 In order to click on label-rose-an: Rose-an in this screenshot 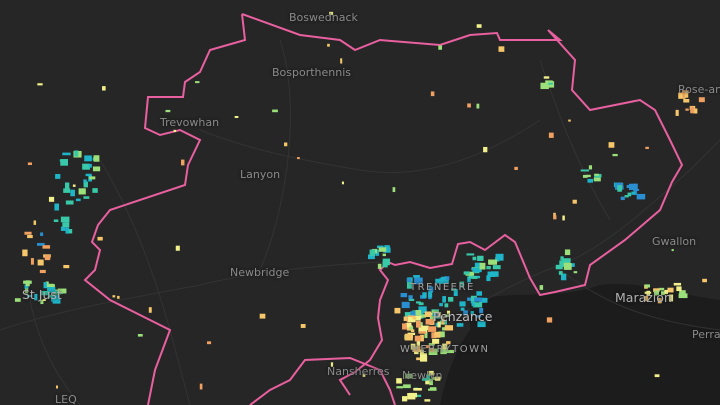, I will do `click(699, 89)`.